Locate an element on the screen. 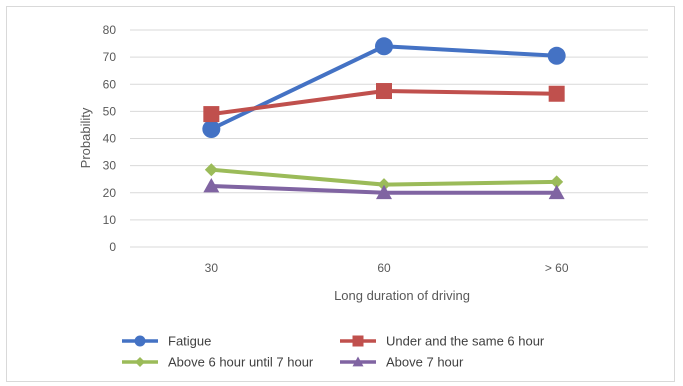 This screenshot has width=683, height=386. x-axis-title: Long duration of driving is located at coordinates (402, 295).